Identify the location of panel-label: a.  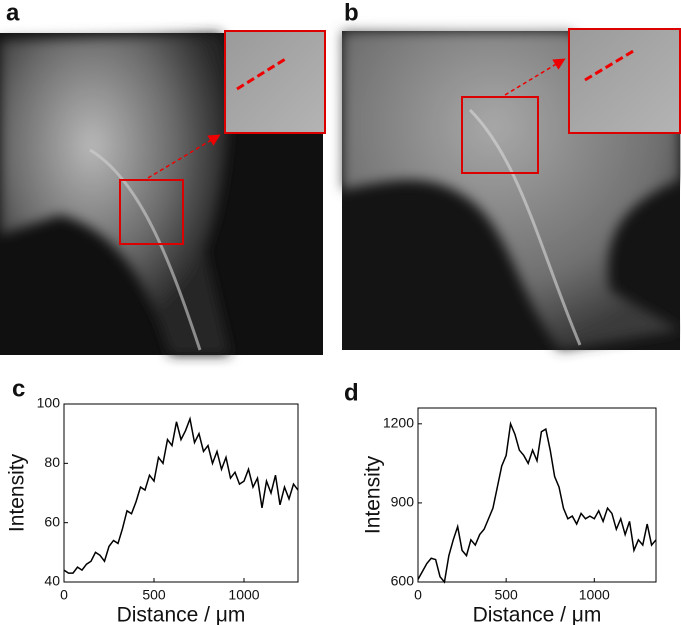
(13, 13).